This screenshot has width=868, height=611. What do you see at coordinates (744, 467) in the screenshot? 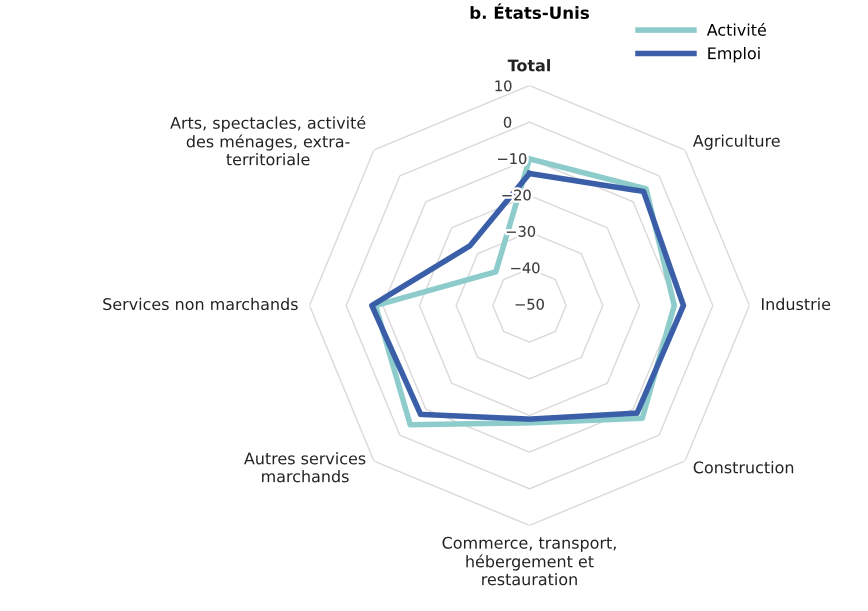
I see `spoke-label: Construction` at bounding box center [744, 467].